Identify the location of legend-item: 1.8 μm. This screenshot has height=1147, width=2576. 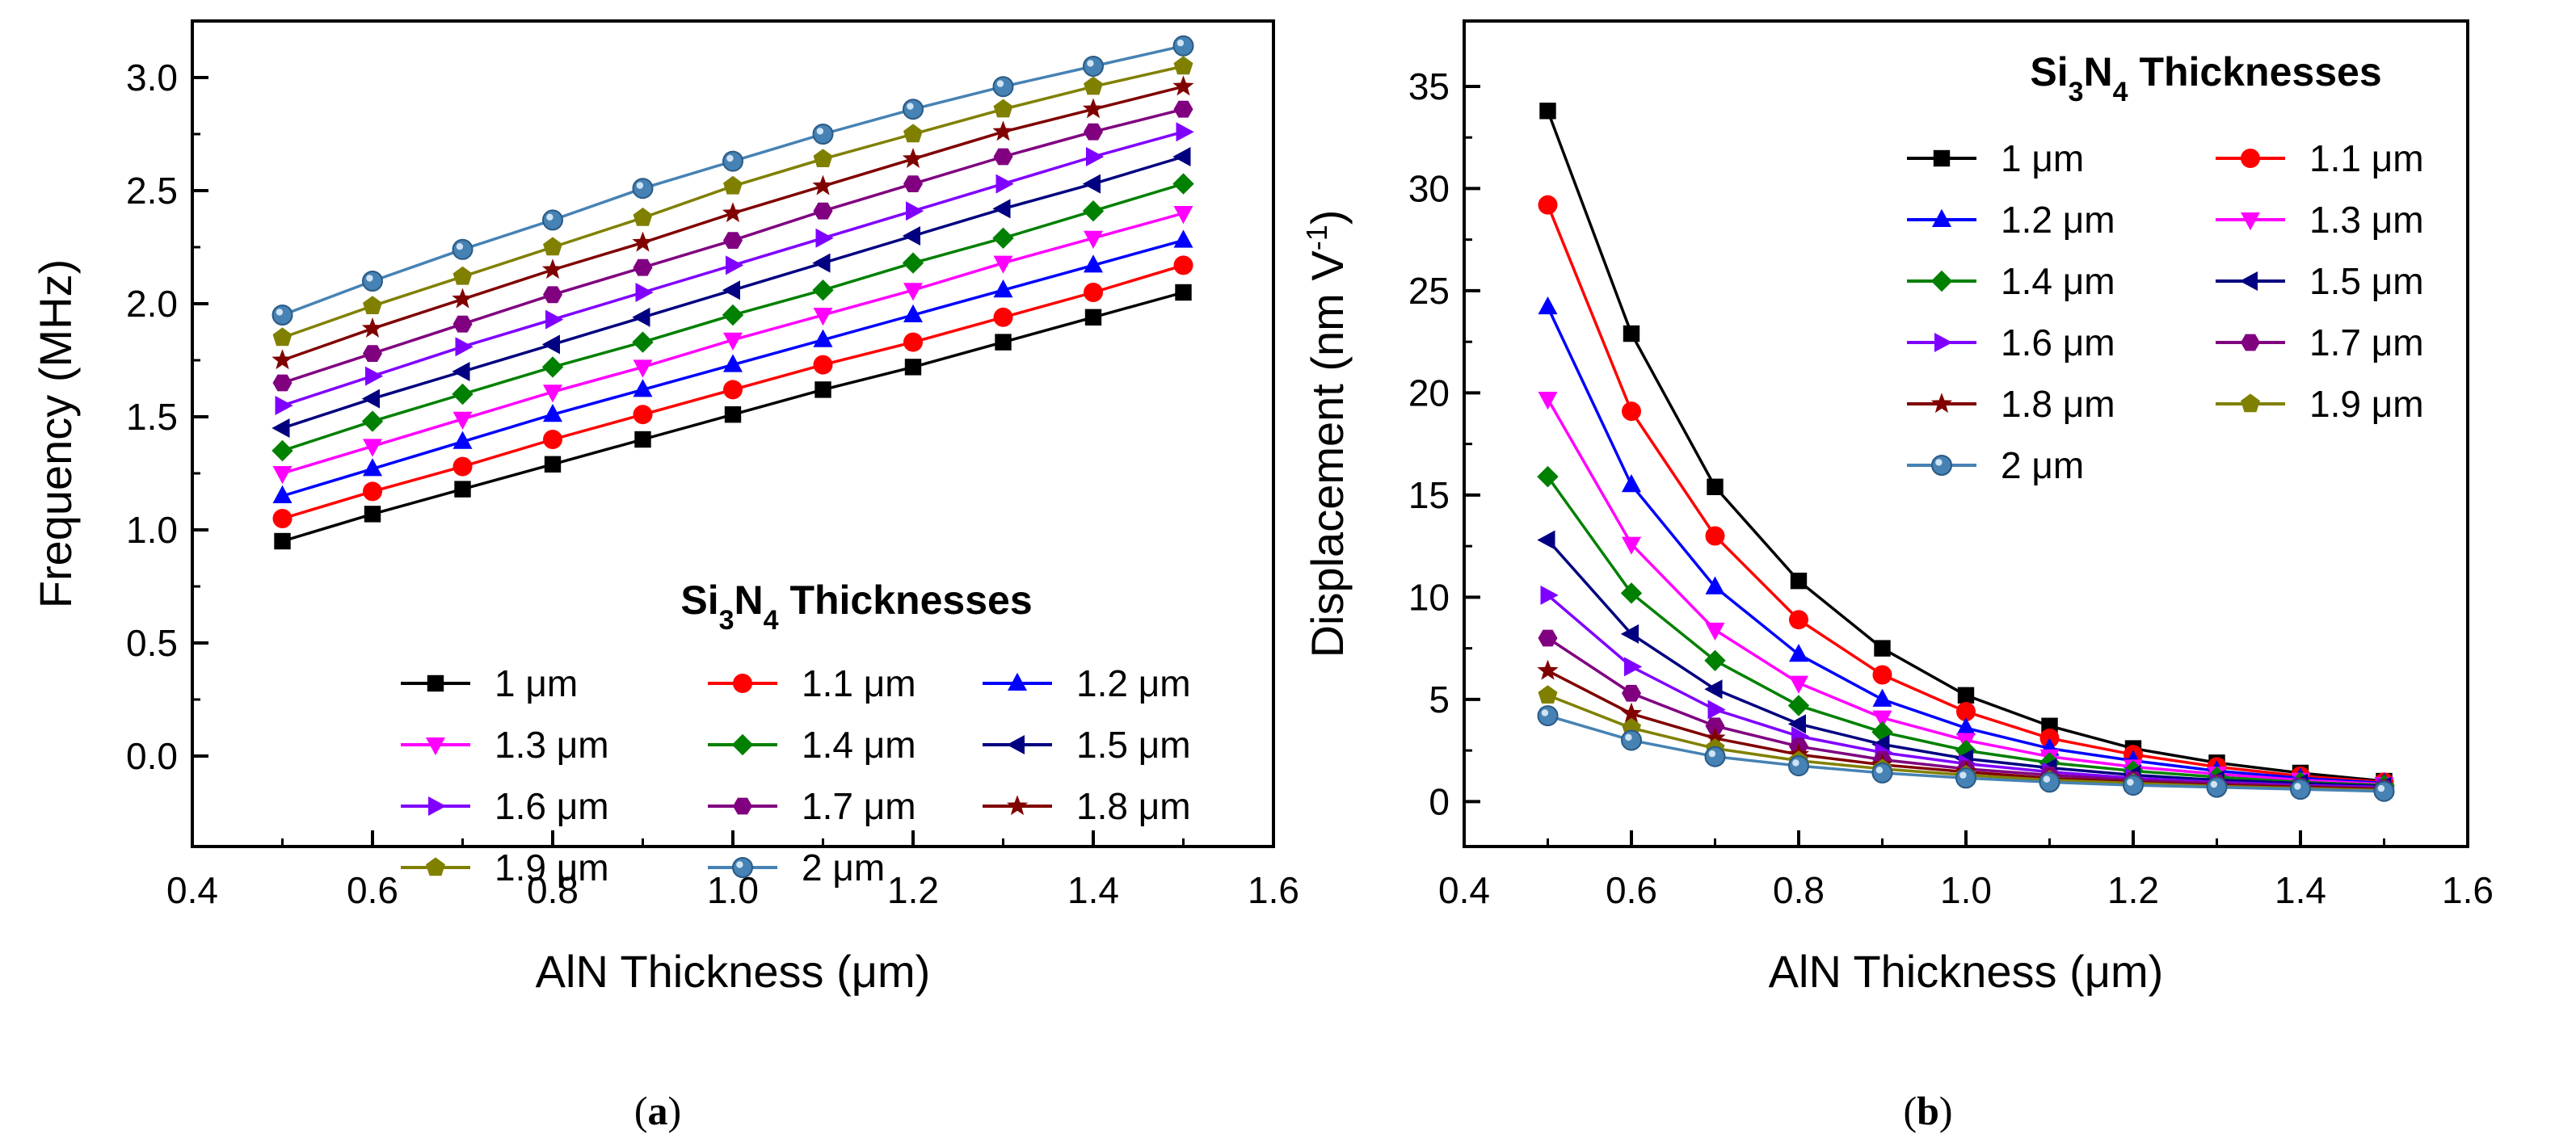
(1087, 806).